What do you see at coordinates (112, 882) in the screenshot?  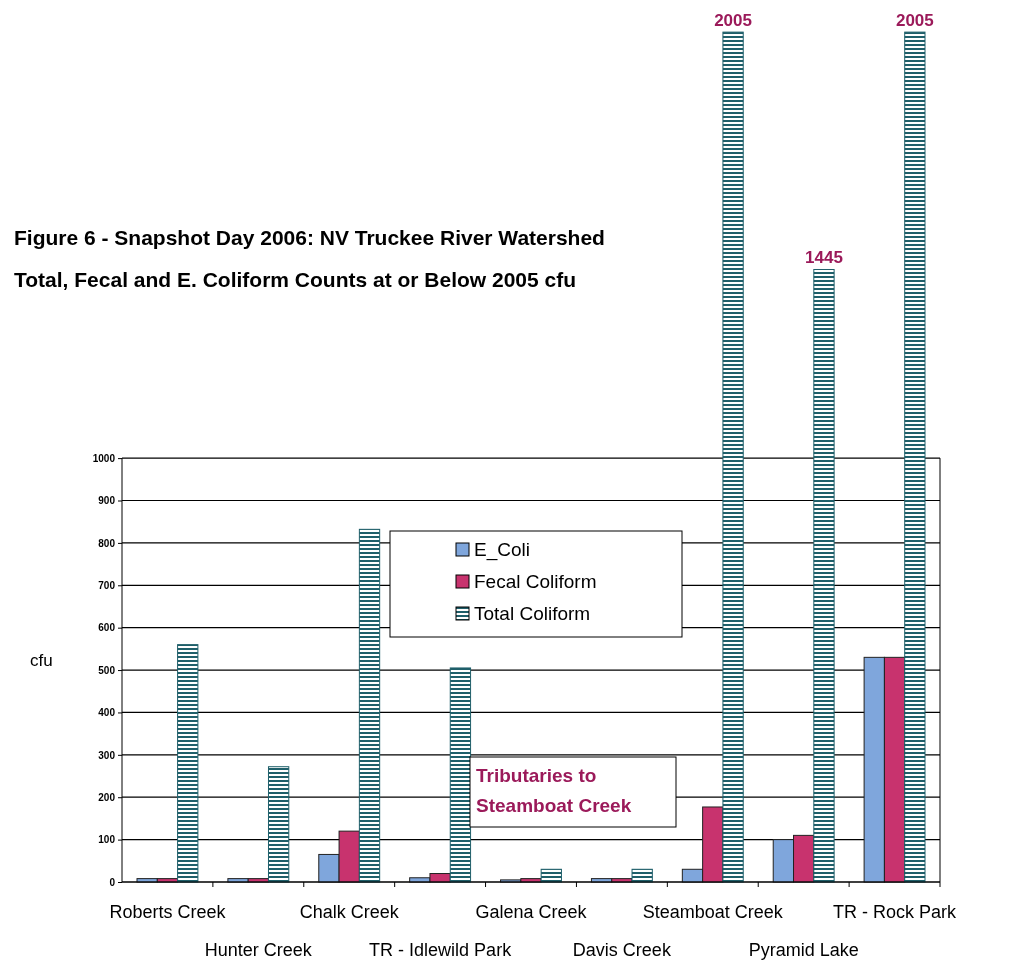 I see `y-tick-label: 0` at bounding box center [112, 882].